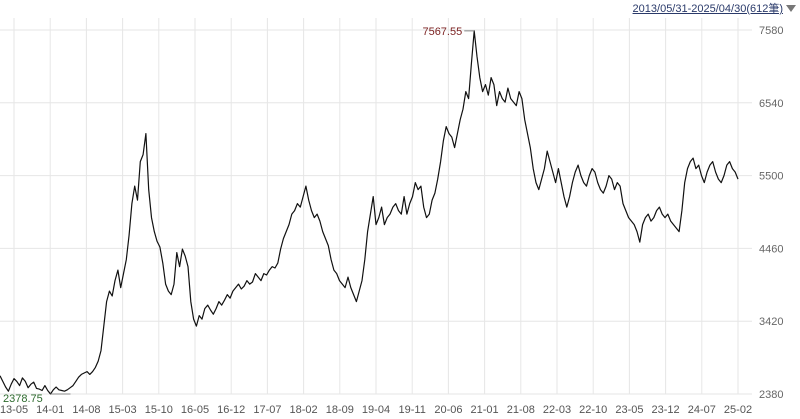  I want to click on date-range-label: 2013/05/31-2025/04/30(612筆), so click(707, 9).